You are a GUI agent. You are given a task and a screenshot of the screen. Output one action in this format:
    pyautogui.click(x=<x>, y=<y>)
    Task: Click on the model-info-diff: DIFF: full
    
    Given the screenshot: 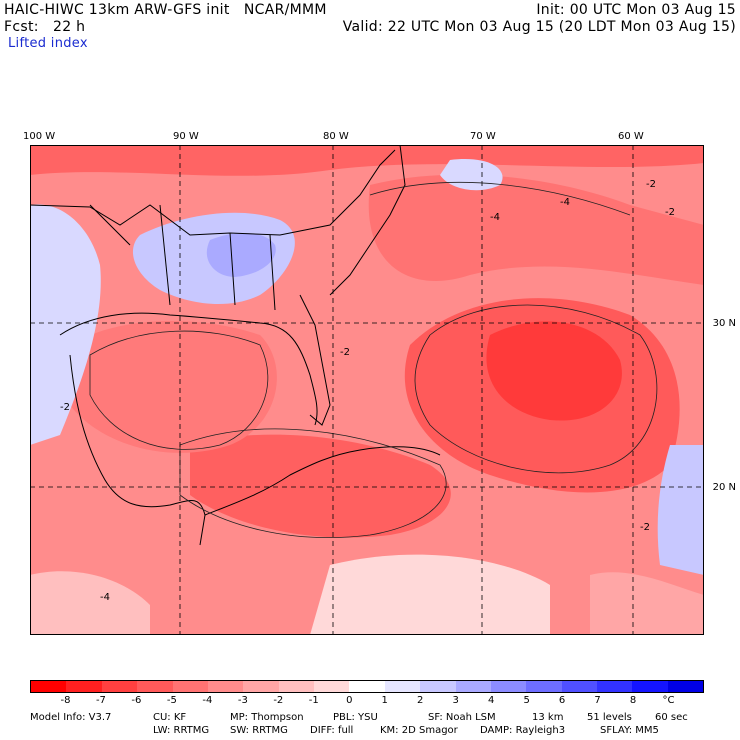 What is the action you would take?
    pyautogui.click(x=332, y=730)
    